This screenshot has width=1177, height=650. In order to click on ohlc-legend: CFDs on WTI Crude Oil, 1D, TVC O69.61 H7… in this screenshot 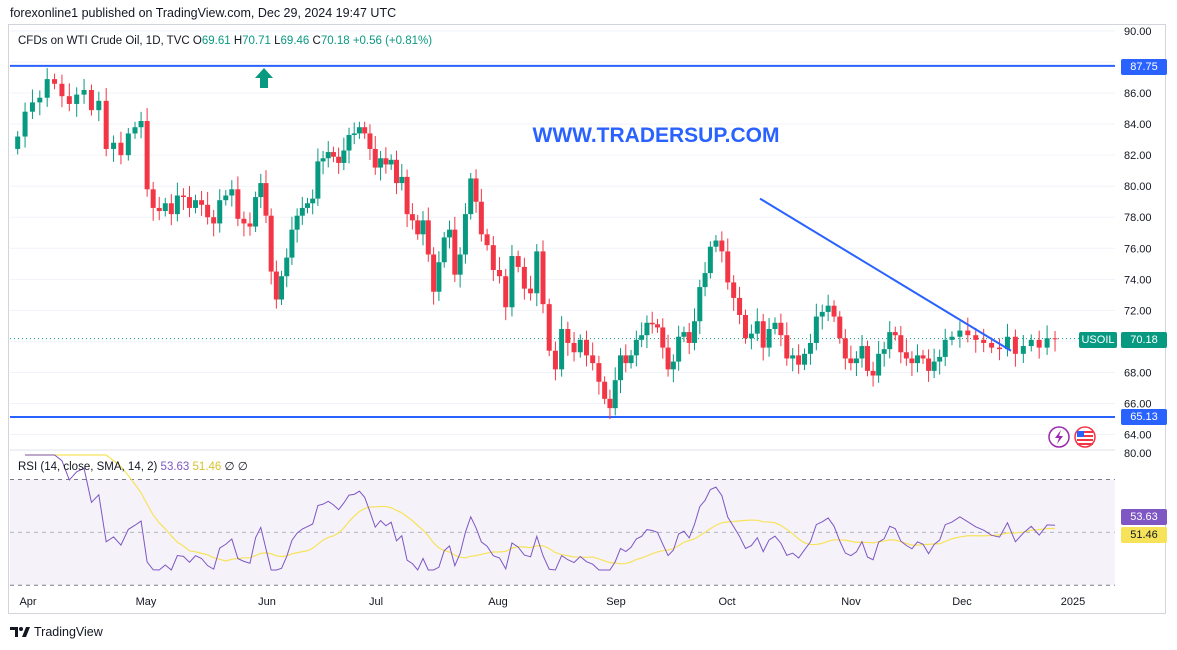, I will do `click(225, 41)`.